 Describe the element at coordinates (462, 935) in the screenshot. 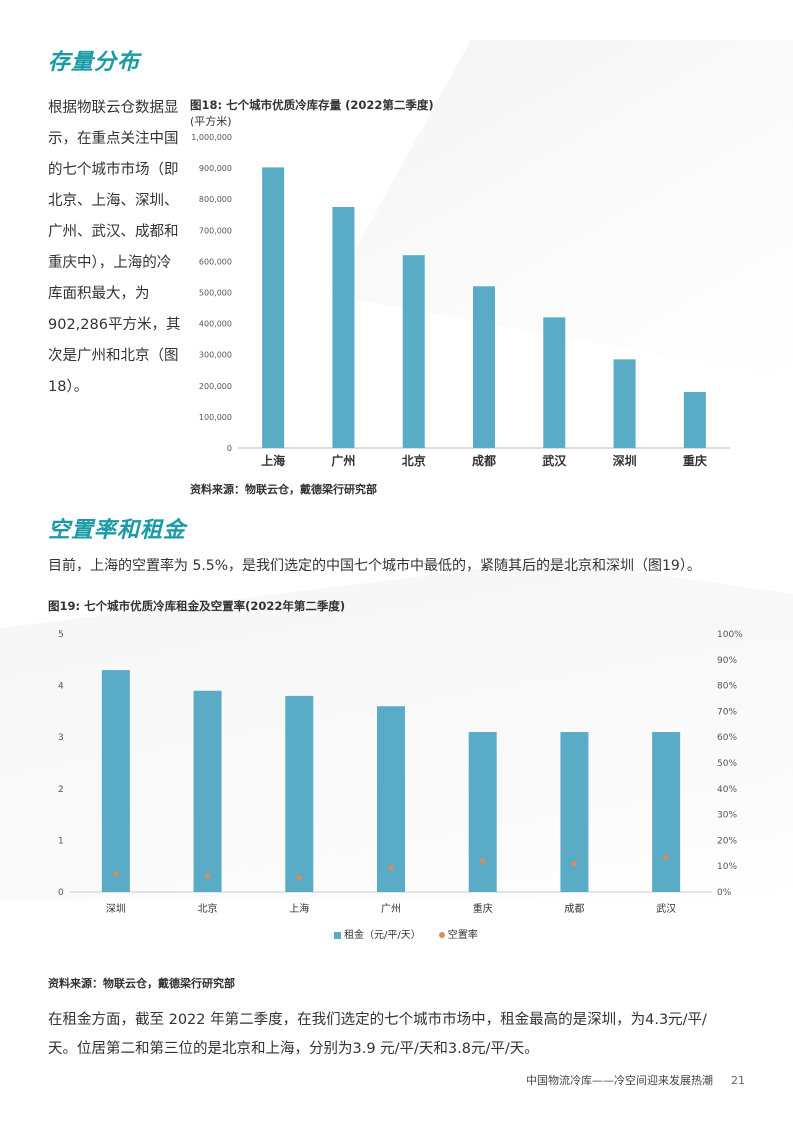

I see `legend-label-vacancy: 空置率` at that location.